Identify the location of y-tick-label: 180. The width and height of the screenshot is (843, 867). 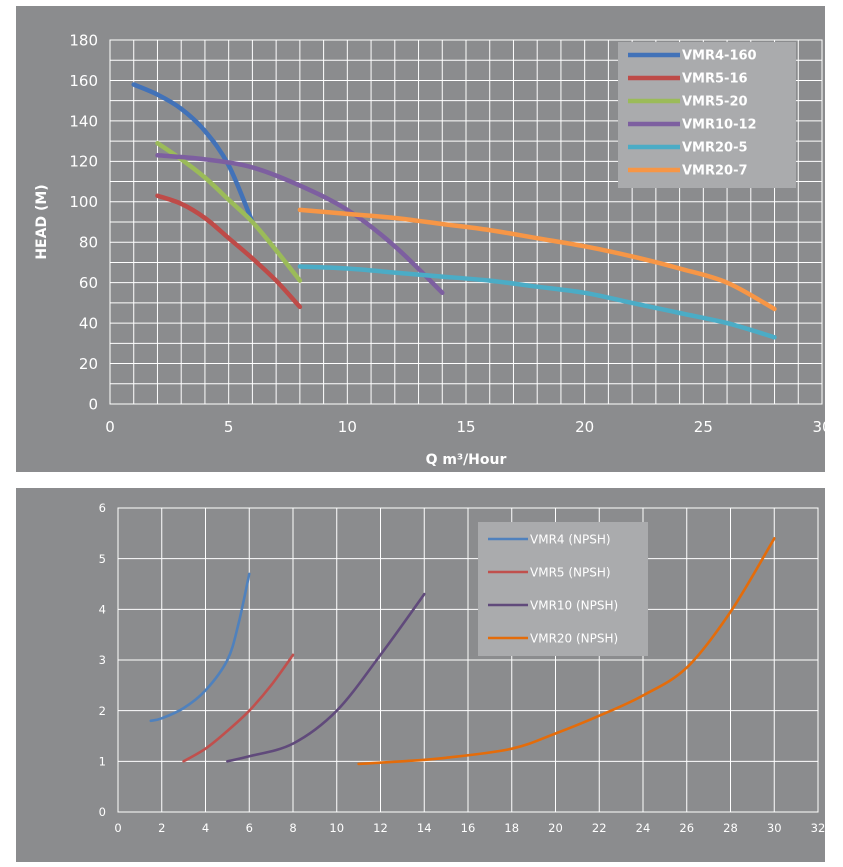
(83, 40).